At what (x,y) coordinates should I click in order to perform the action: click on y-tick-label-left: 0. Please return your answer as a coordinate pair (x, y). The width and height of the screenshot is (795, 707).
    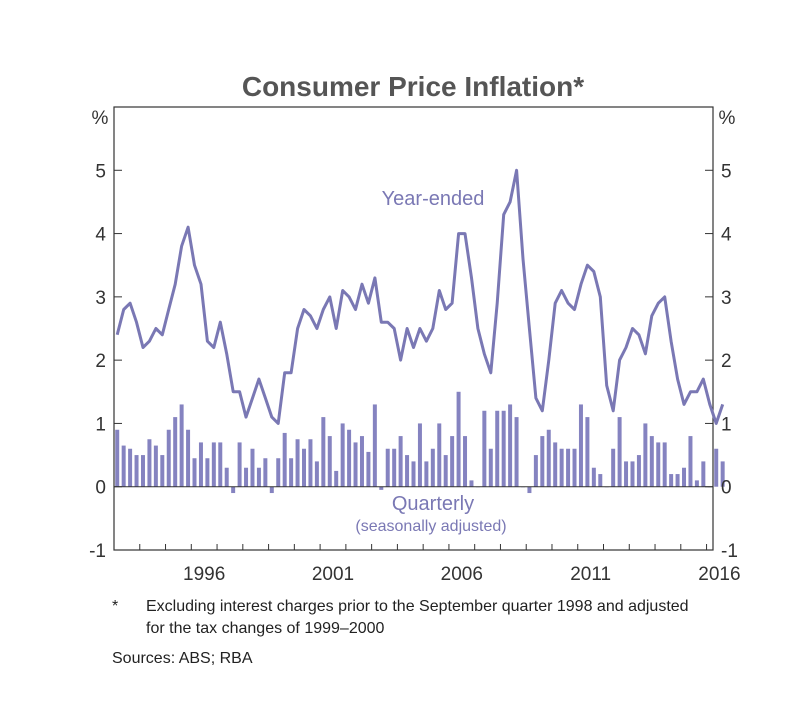
    Looking at the image, I should click on (100, 488).